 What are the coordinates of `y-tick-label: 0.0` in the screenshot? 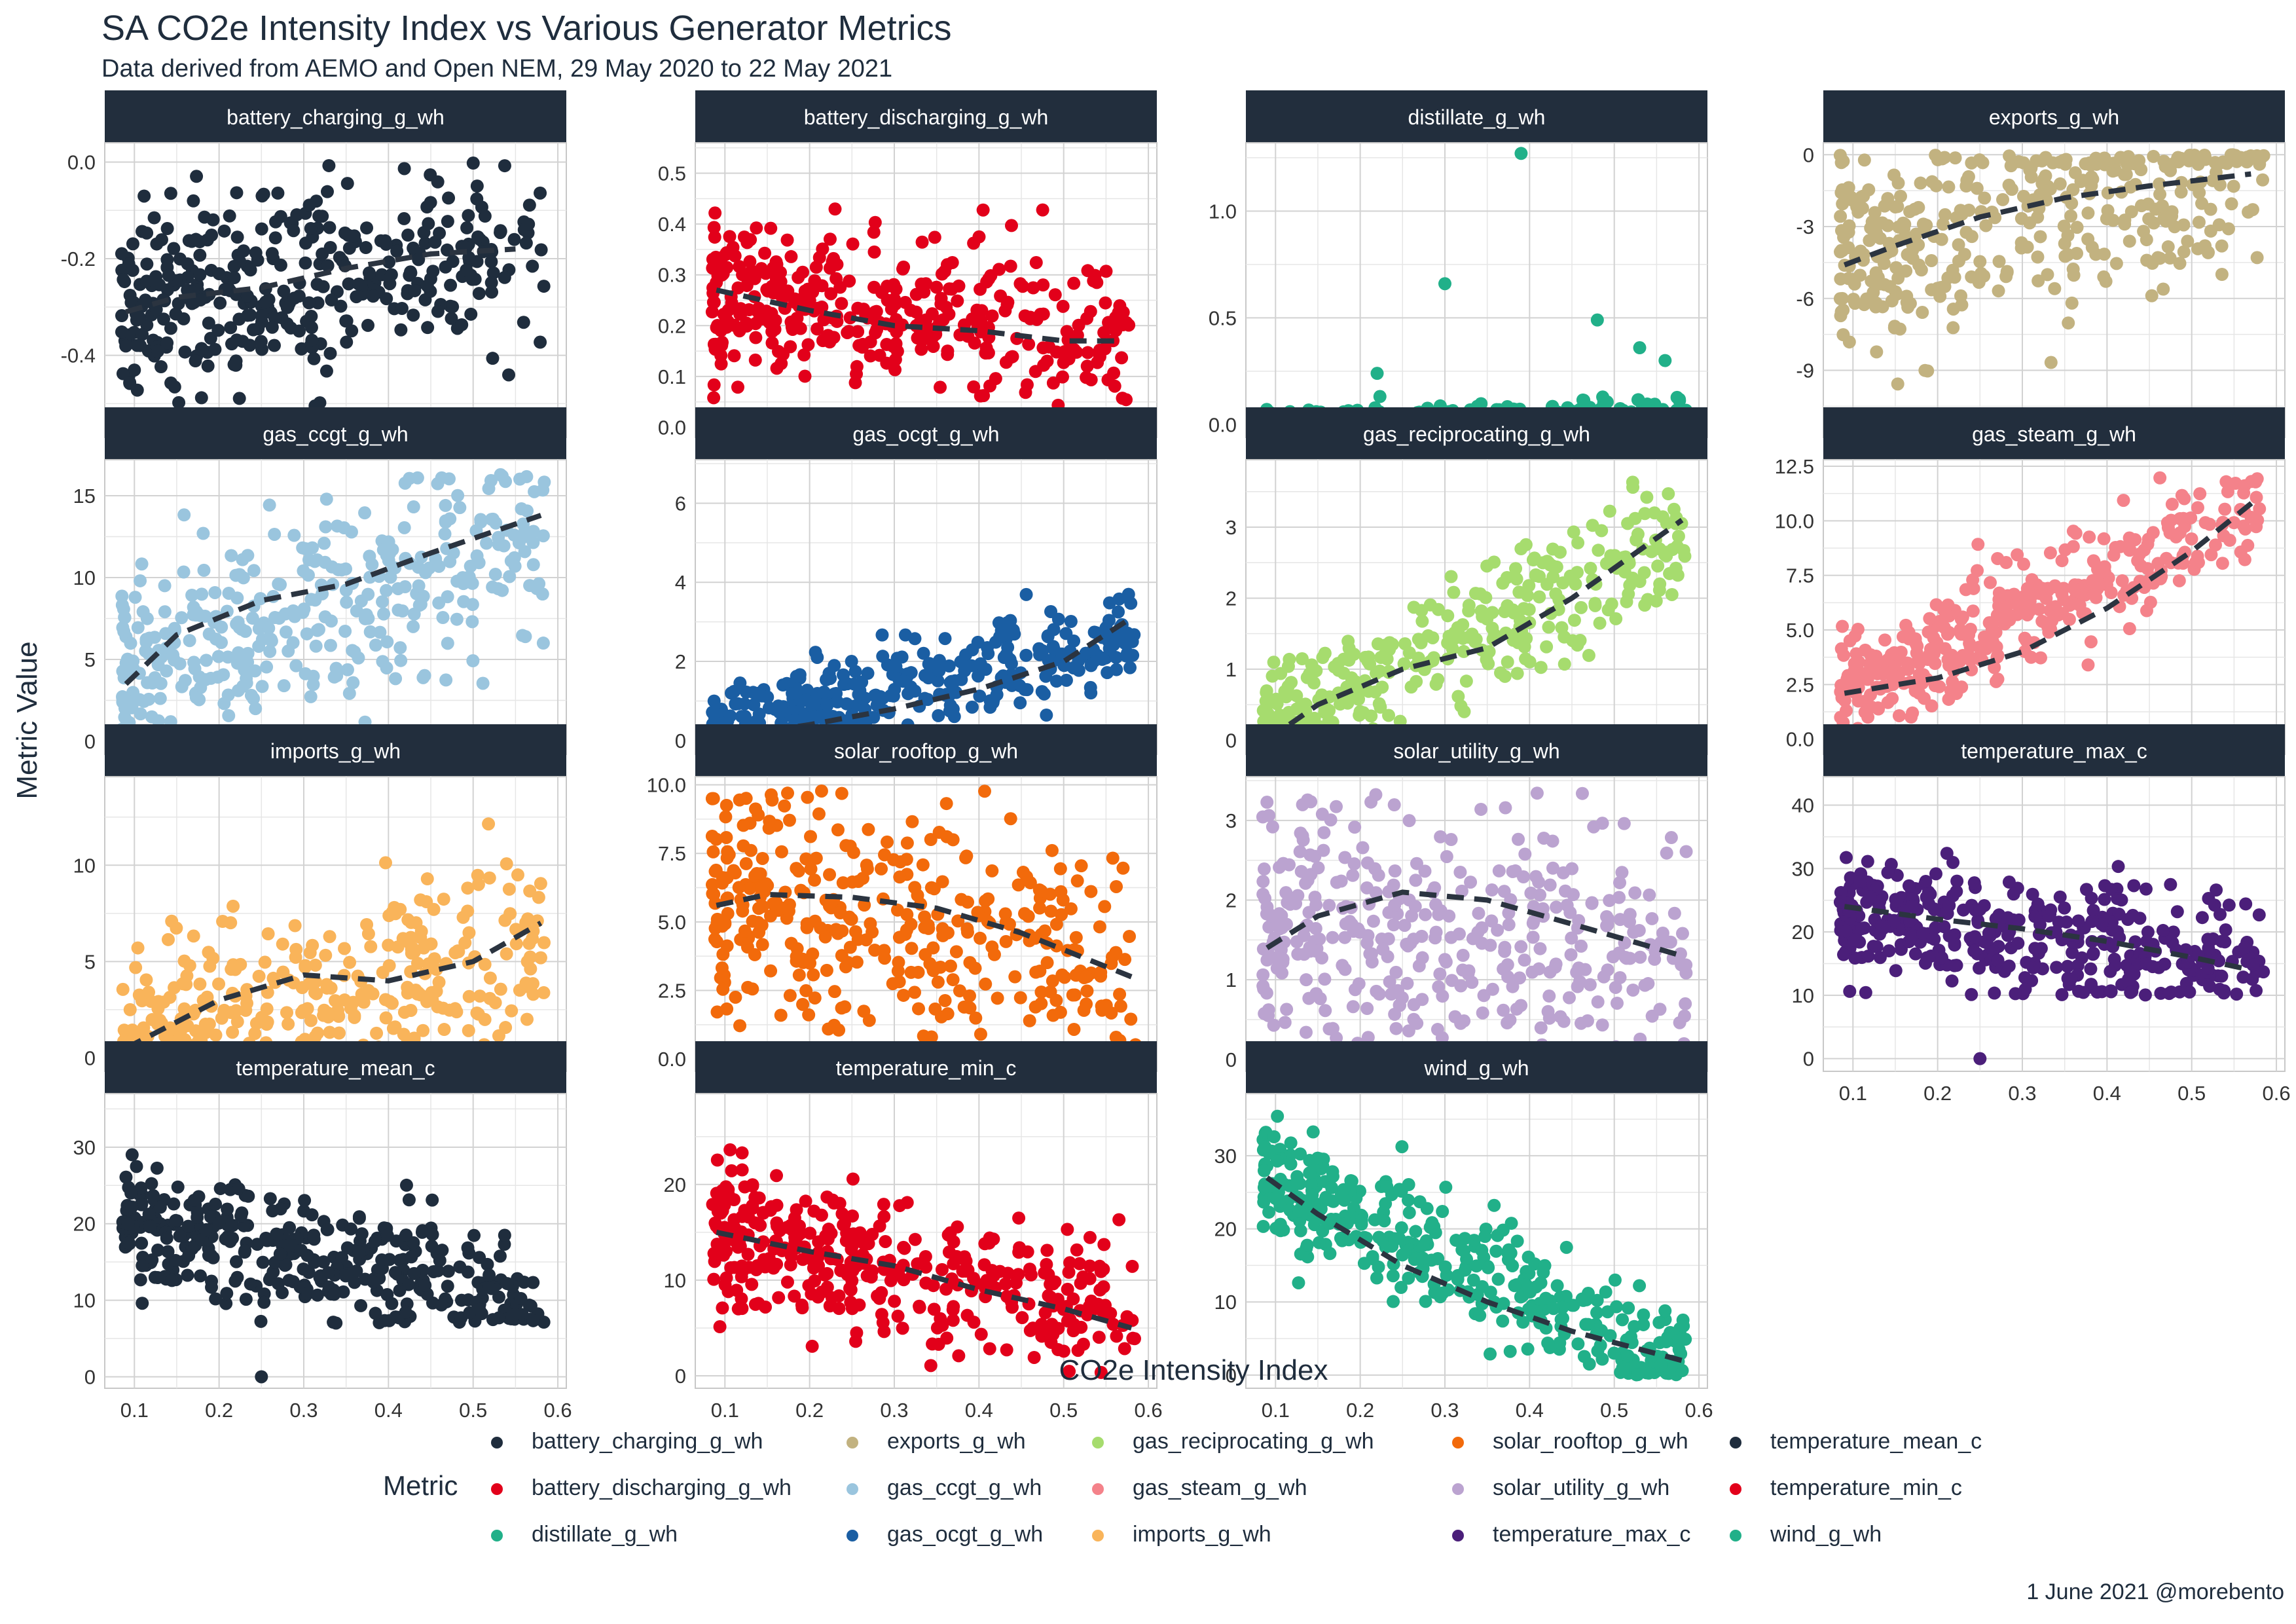 It's located at (672, 1059).